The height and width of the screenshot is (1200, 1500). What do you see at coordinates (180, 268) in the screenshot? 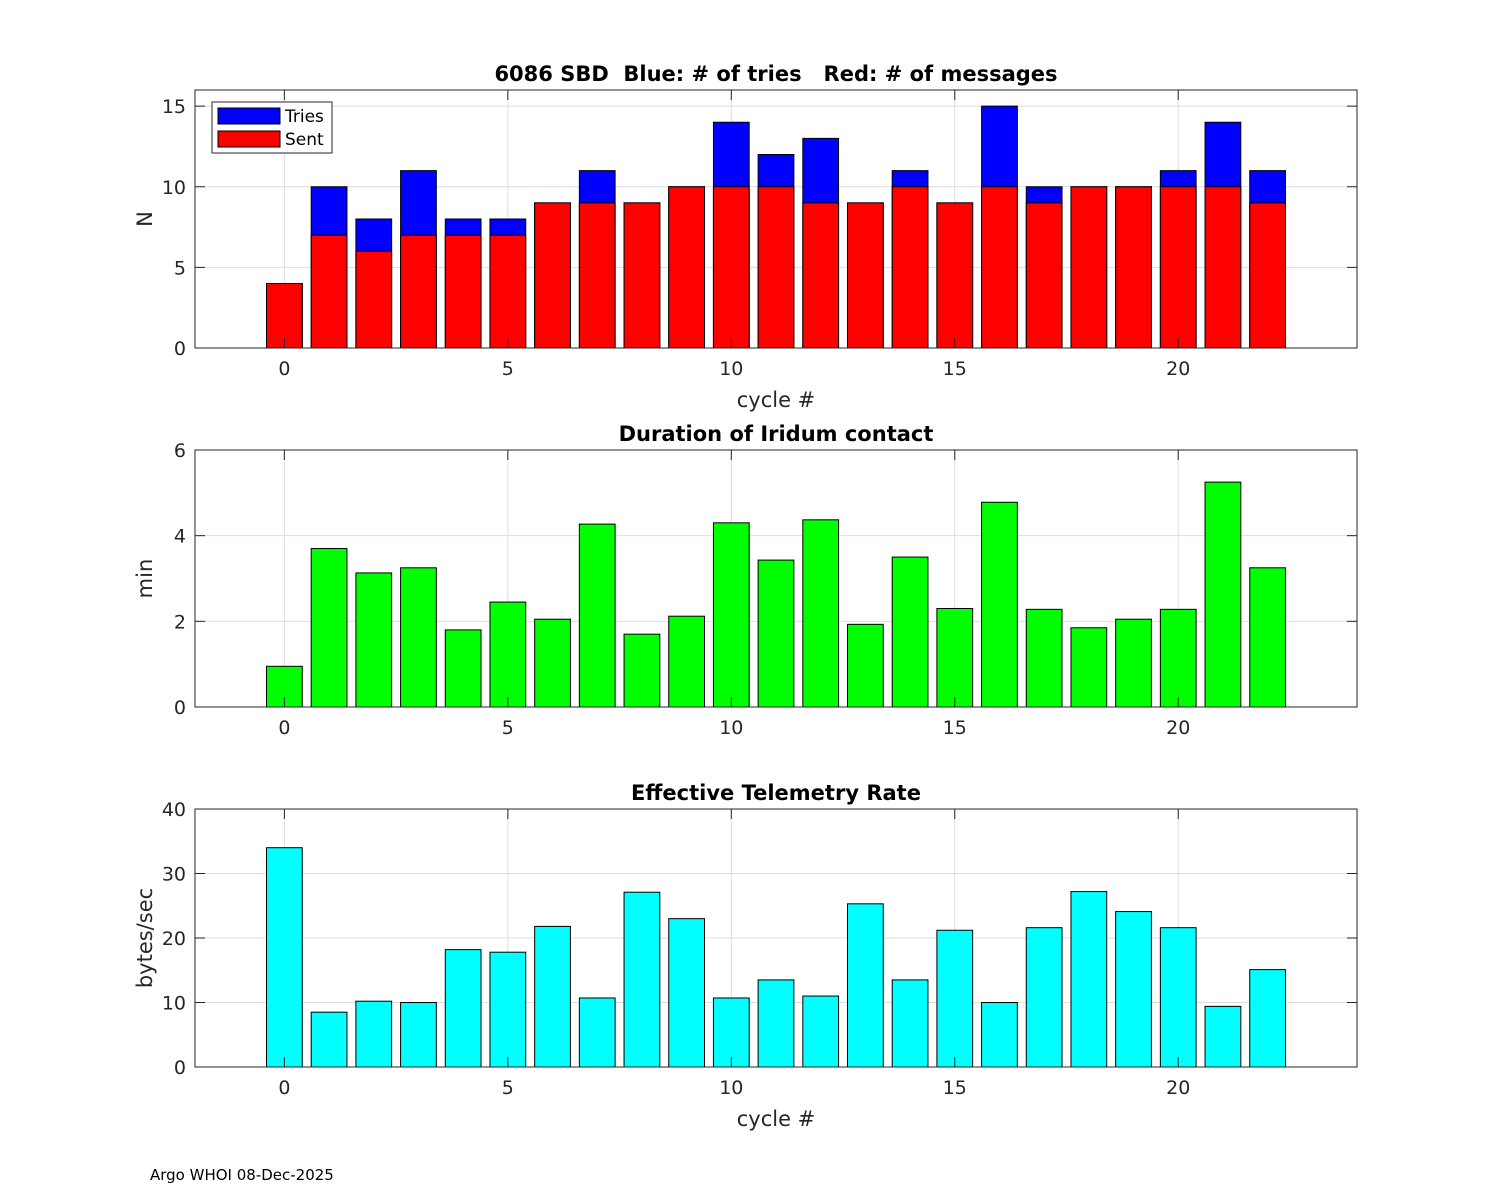
I see `y-tick-label: 5` at bounding box center [180, 268].